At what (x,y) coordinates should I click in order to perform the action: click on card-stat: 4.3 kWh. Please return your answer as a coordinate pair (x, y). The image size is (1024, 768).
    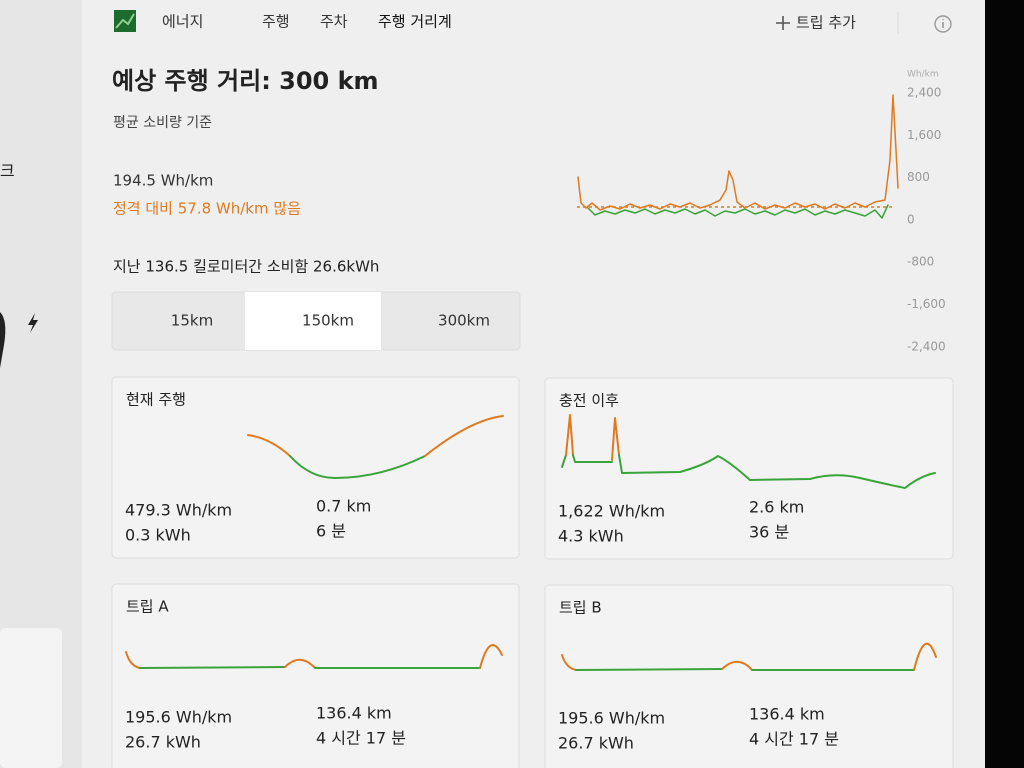
    Looking at the image, I should click on (591, 536).